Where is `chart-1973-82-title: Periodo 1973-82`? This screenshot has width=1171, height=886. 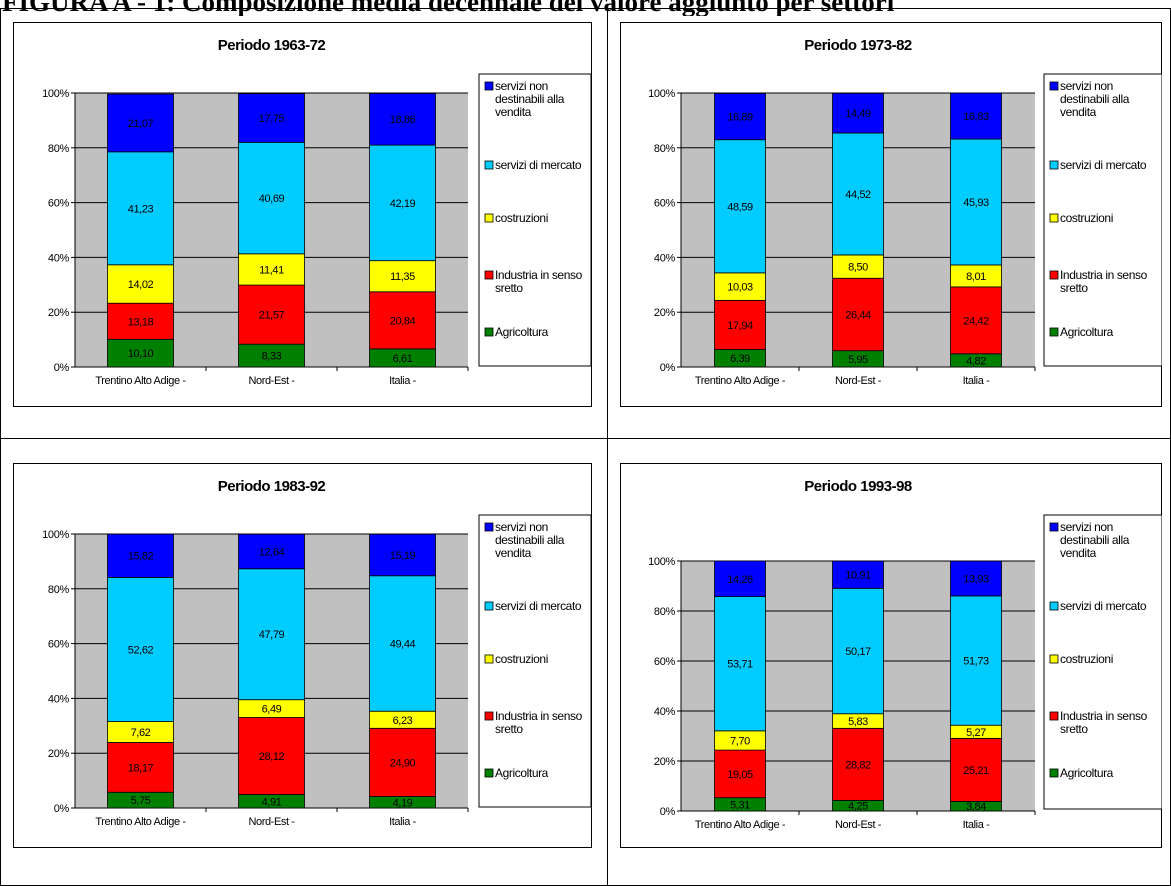 chart-1973-82-title: Periodo 1973-82 is located at coordinates (858, 45).